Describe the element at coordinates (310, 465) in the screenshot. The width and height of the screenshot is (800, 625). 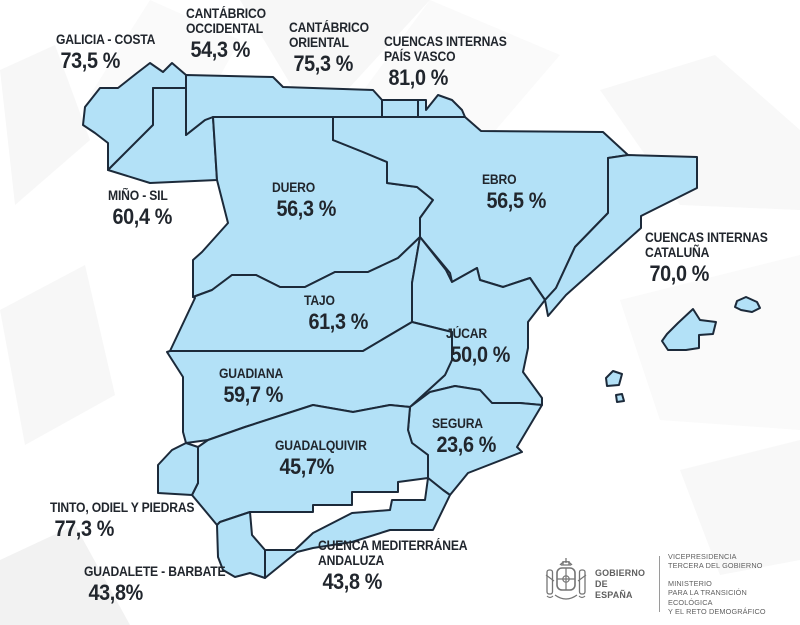
I see `region-guadalquivir-shape` at that location.